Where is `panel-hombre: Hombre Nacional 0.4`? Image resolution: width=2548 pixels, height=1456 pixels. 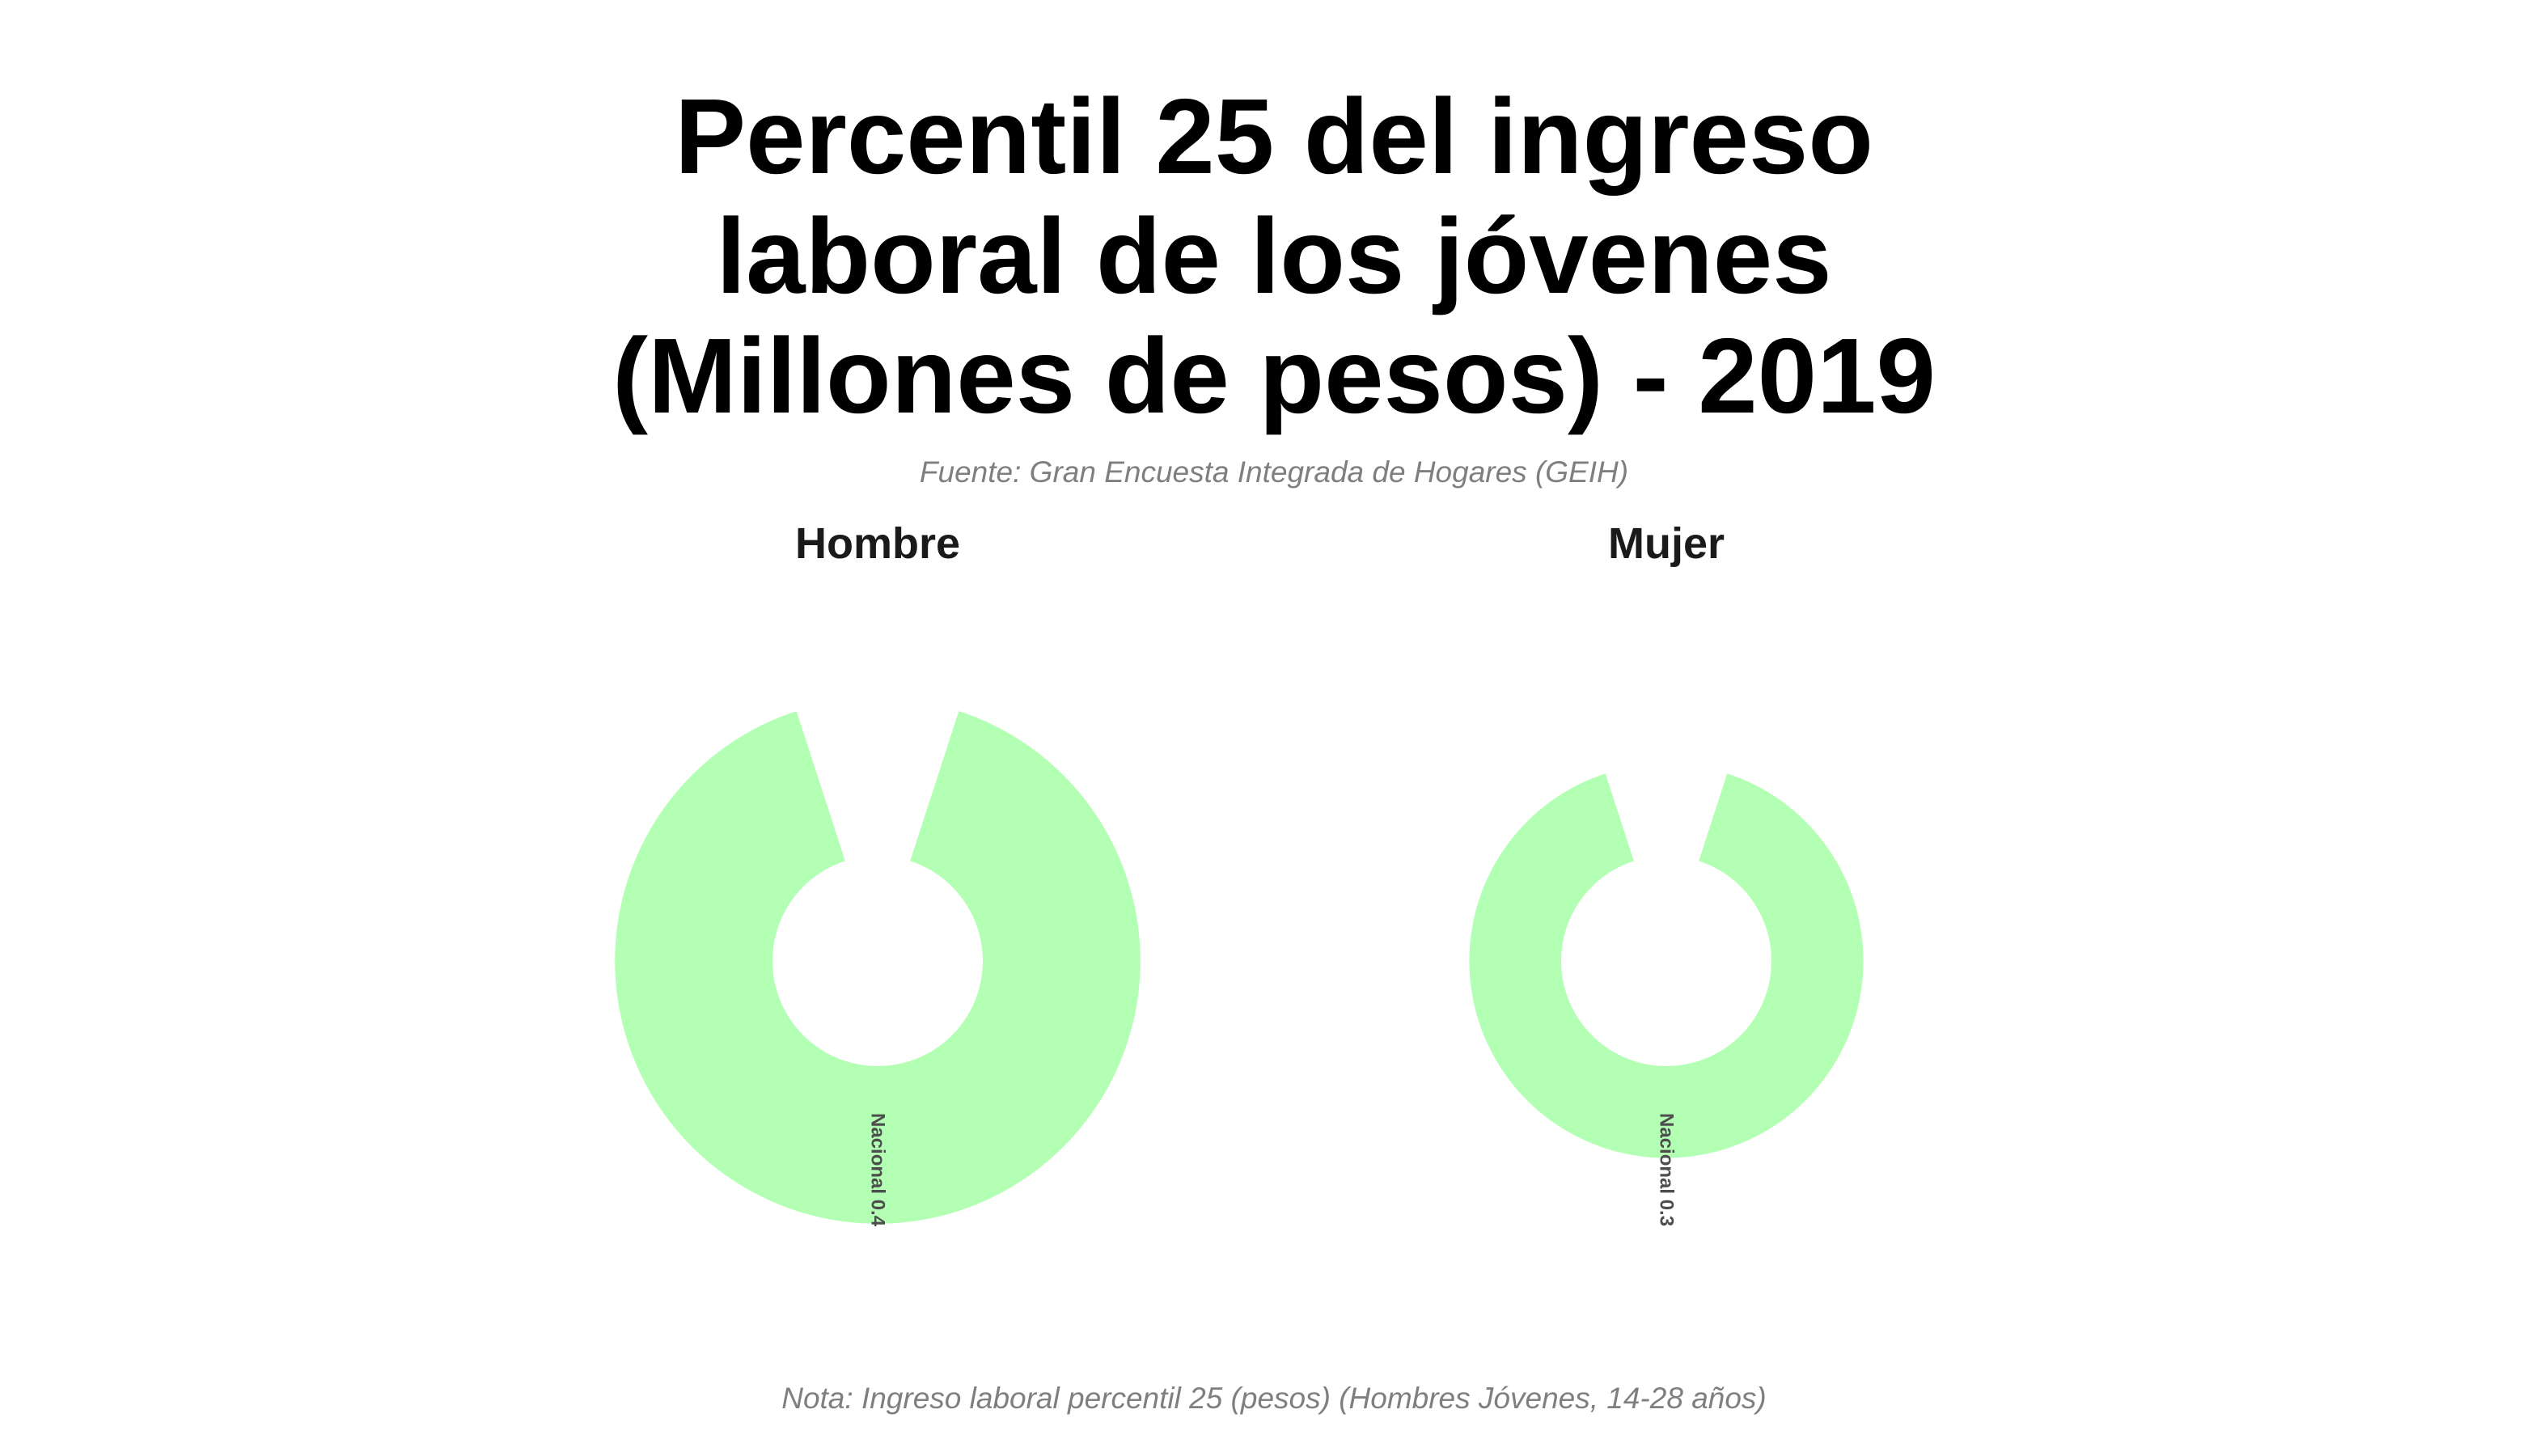 panel-hombre: Hombre Nacional 0.4 is located at coordinates (878, 873).